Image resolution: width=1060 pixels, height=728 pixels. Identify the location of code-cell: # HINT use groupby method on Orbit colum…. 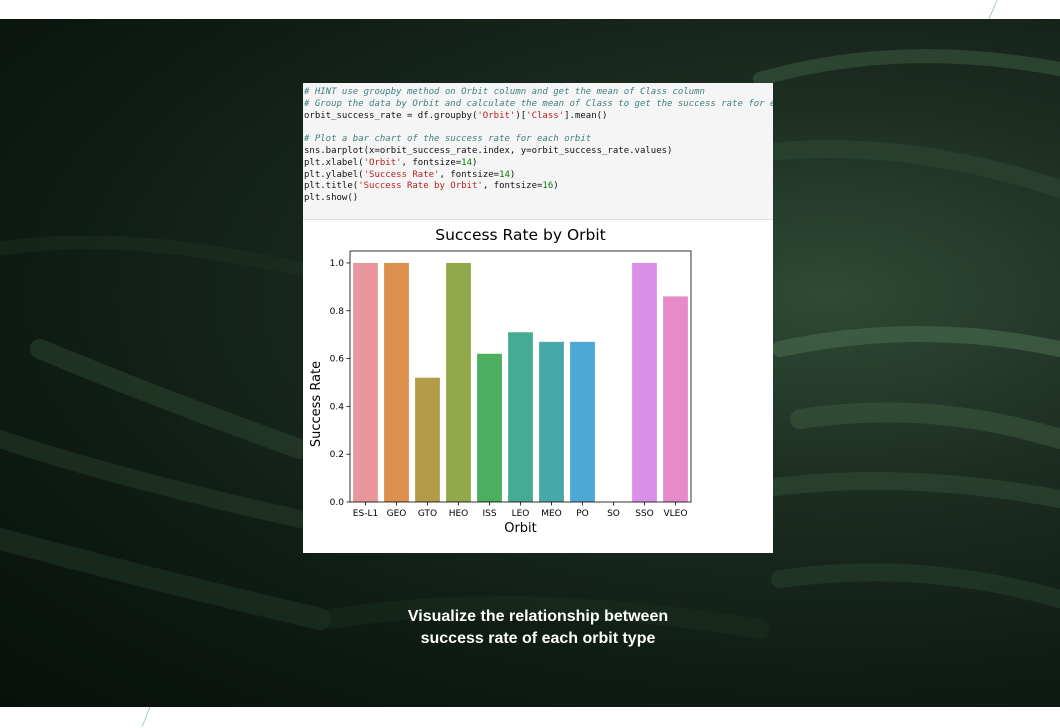
(538, 151).